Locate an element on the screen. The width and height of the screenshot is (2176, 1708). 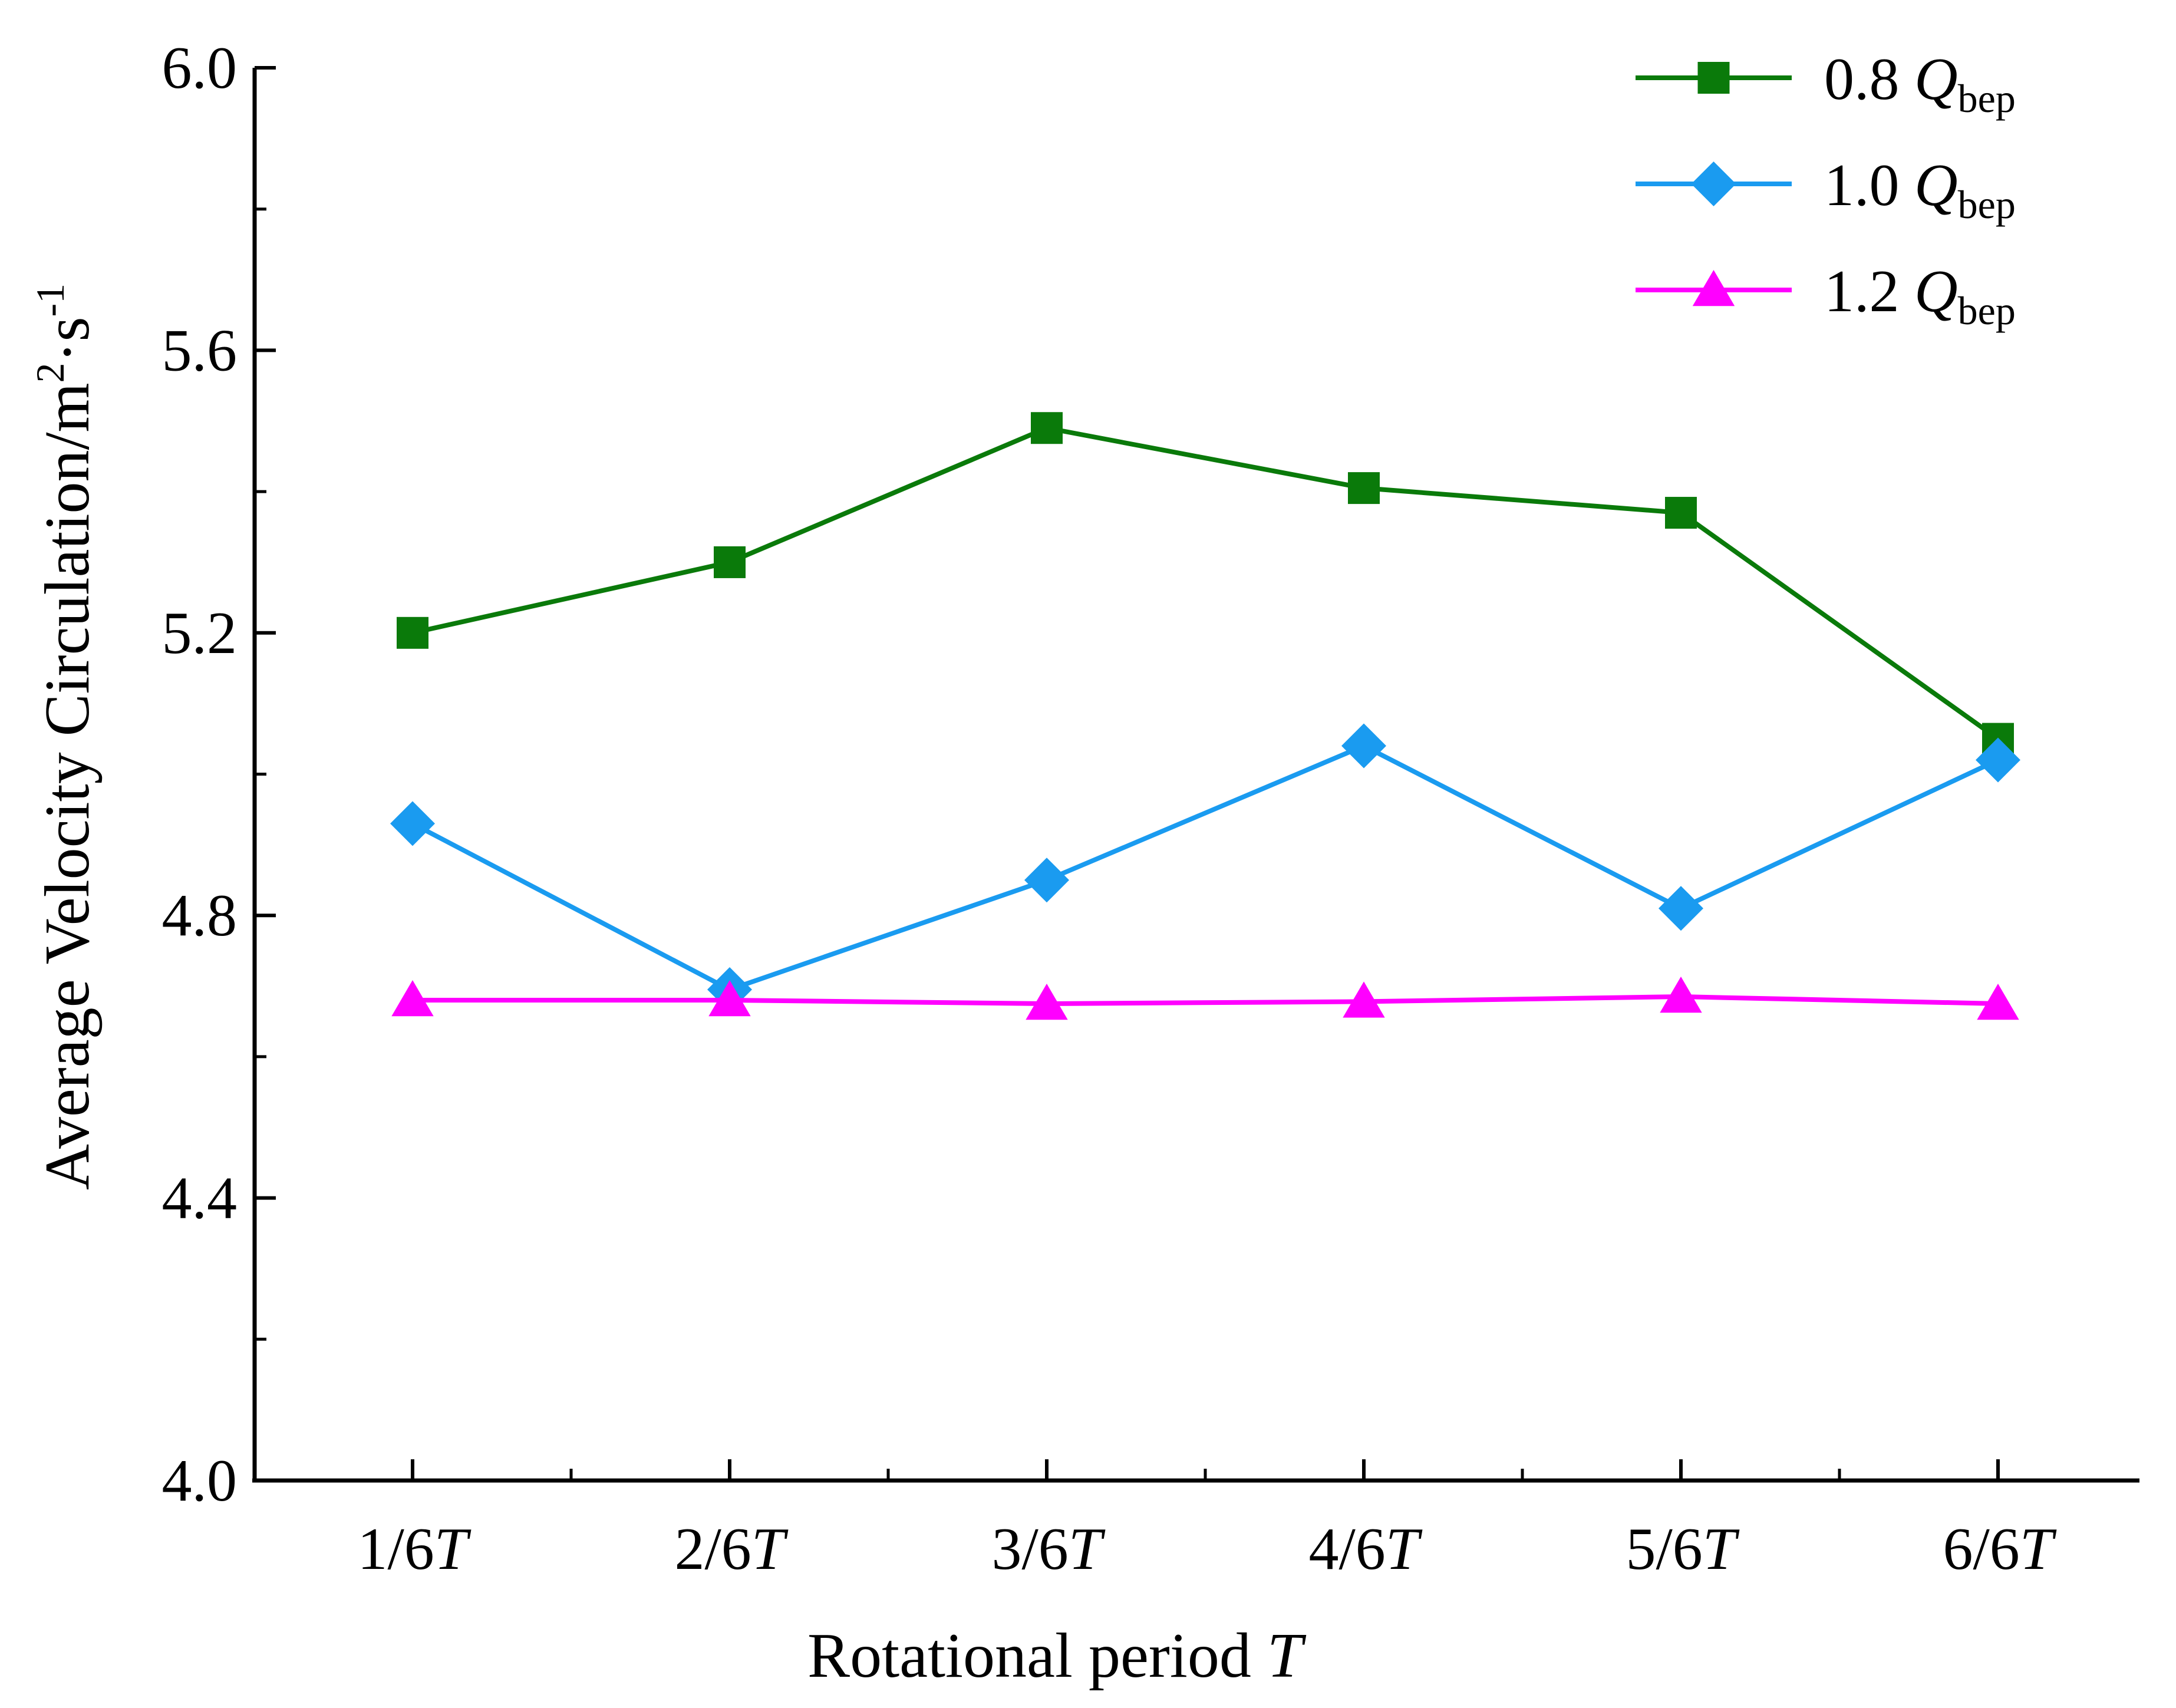
x-tick-label: 2/6T is located at coordinates (731, 1549).